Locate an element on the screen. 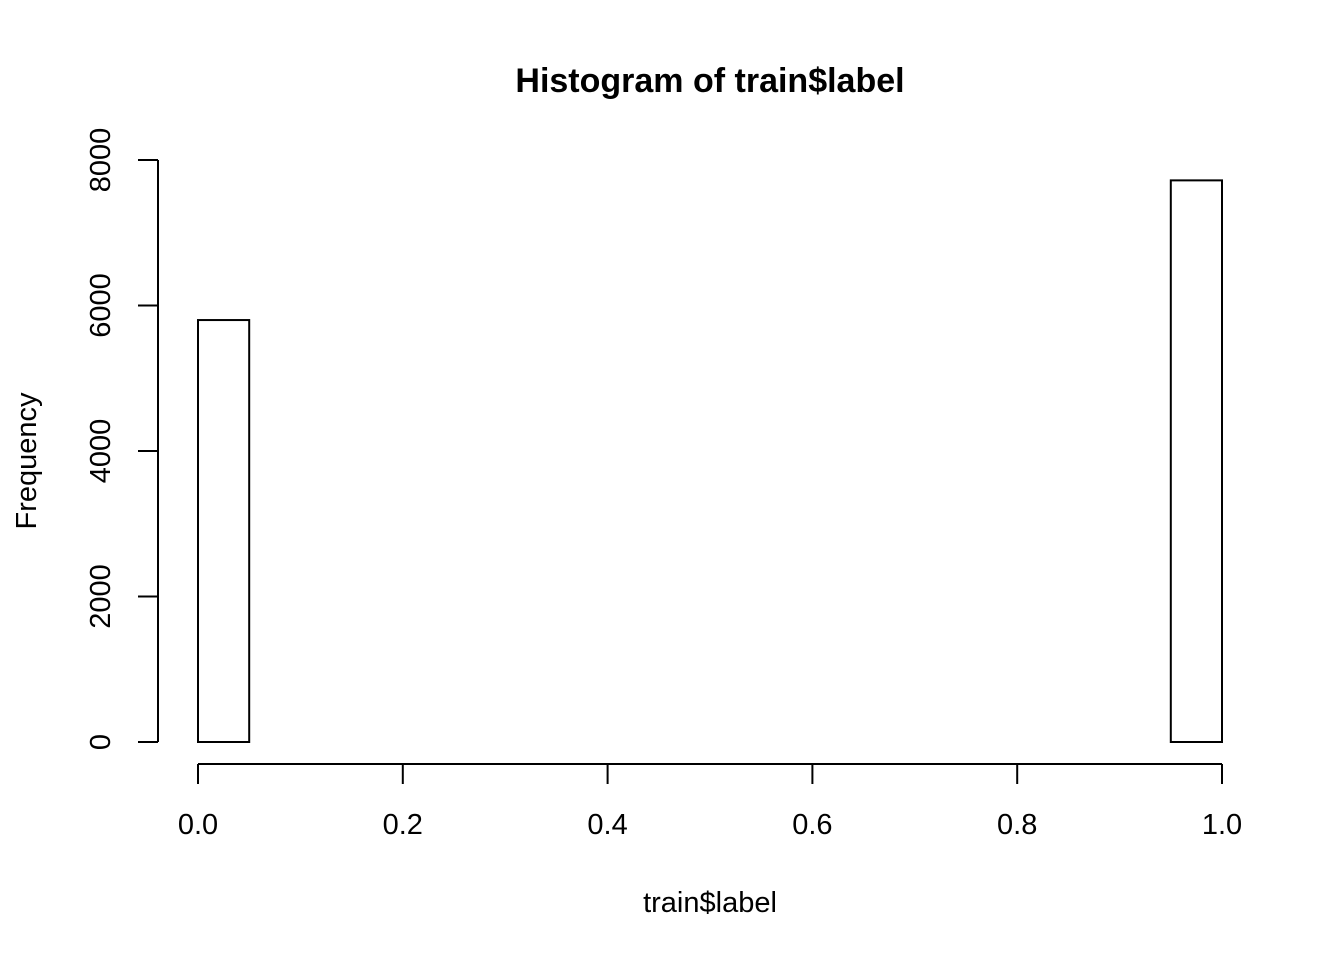  x-tick-label: 0.8 is located at coordinates (1017, 825).